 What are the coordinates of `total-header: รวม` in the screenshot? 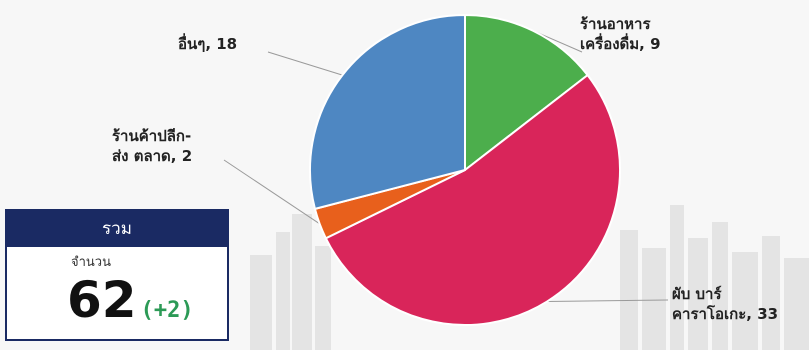 It's located at (117, 229).